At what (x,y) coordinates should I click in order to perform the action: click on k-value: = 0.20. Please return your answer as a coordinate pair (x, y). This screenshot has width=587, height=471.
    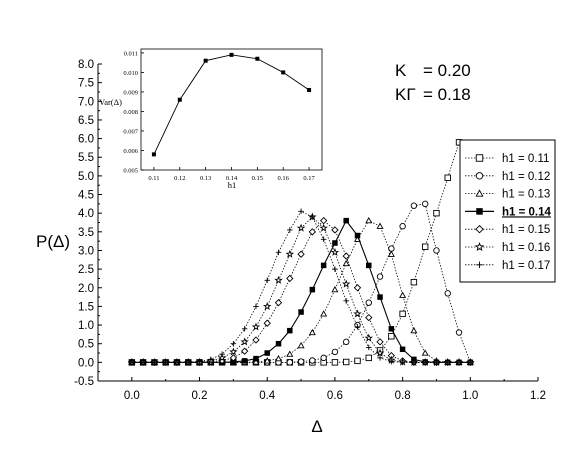
    Looking at the image, I should click on (447, 70).